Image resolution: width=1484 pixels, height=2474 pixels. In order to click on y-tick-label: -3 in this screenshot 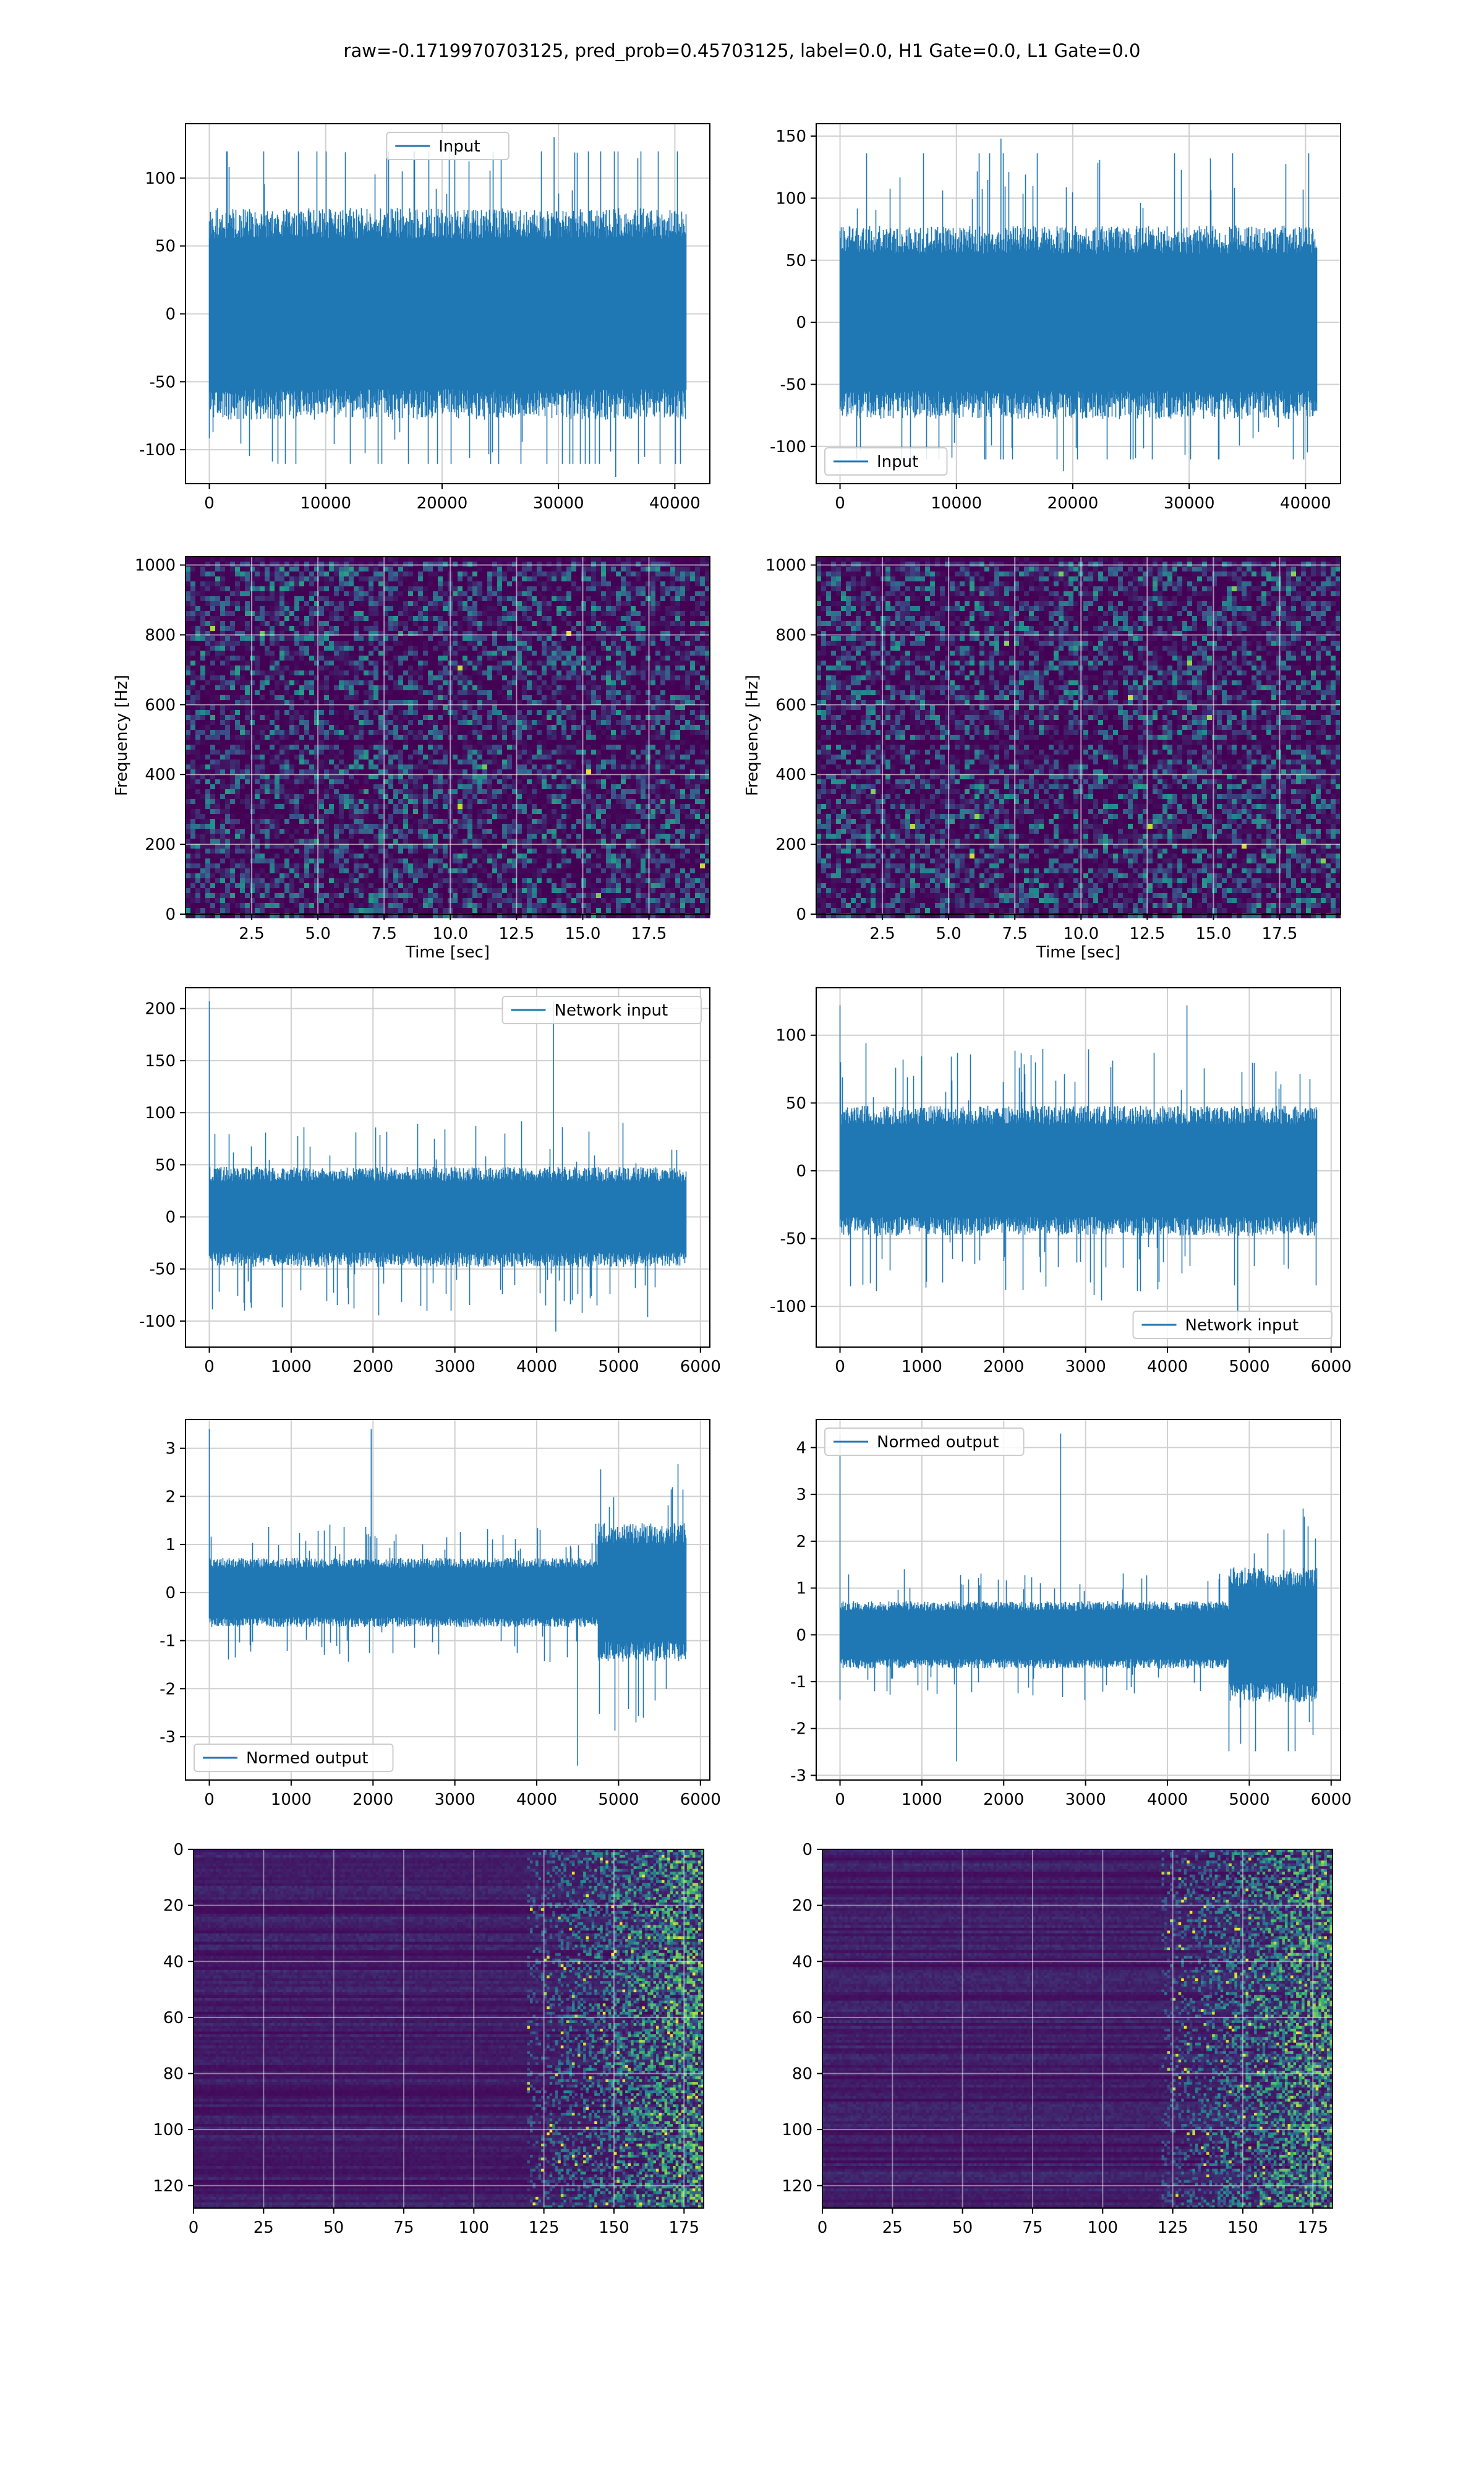, I will do `click(168, 1737)`.